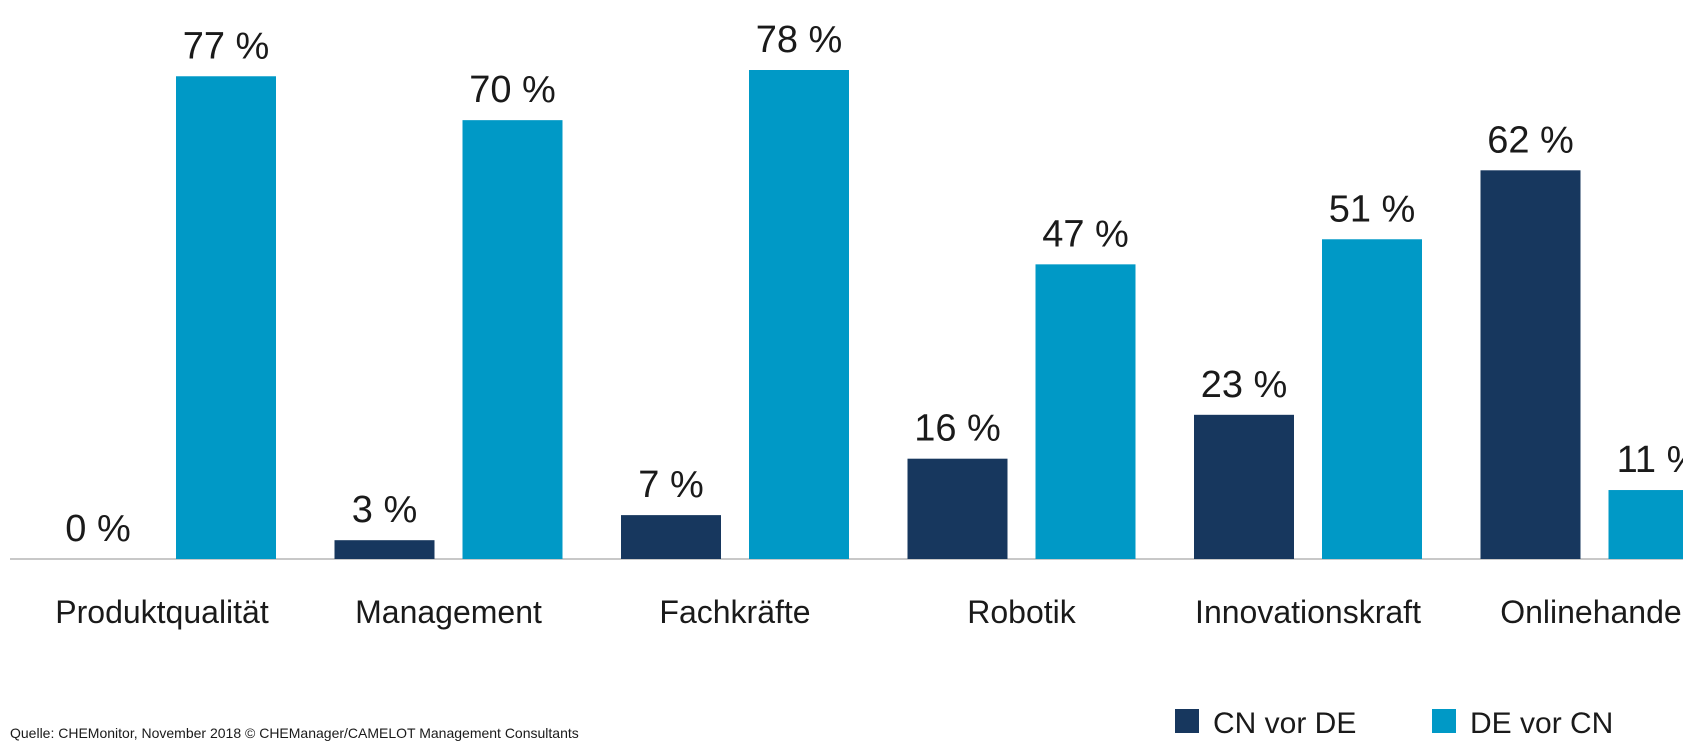 The image size is (1683, 744). I want to click on legend-label: CN vor DE, so click(1284, 723).